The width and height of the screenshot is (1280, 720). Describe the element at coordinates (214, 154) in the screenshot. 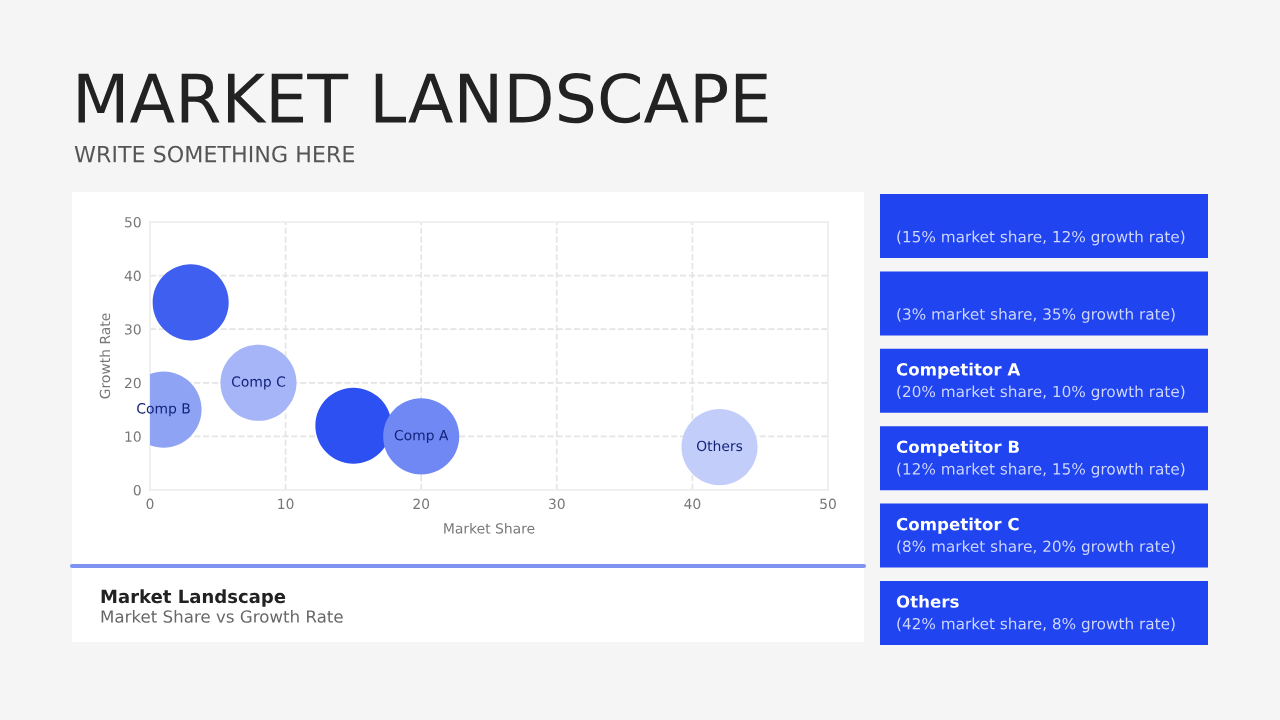

I see `chart-subtitle: WRITE SOMETHING HERE` at that location.